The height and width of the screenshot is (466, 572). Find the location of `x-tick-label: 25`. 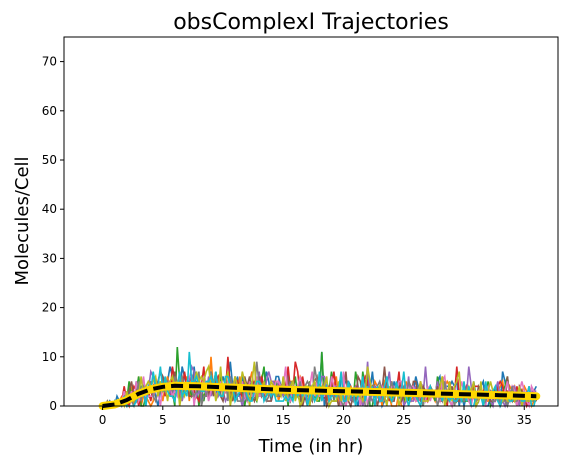

x-tick-label: 25 is located at coordinates (403, 420).